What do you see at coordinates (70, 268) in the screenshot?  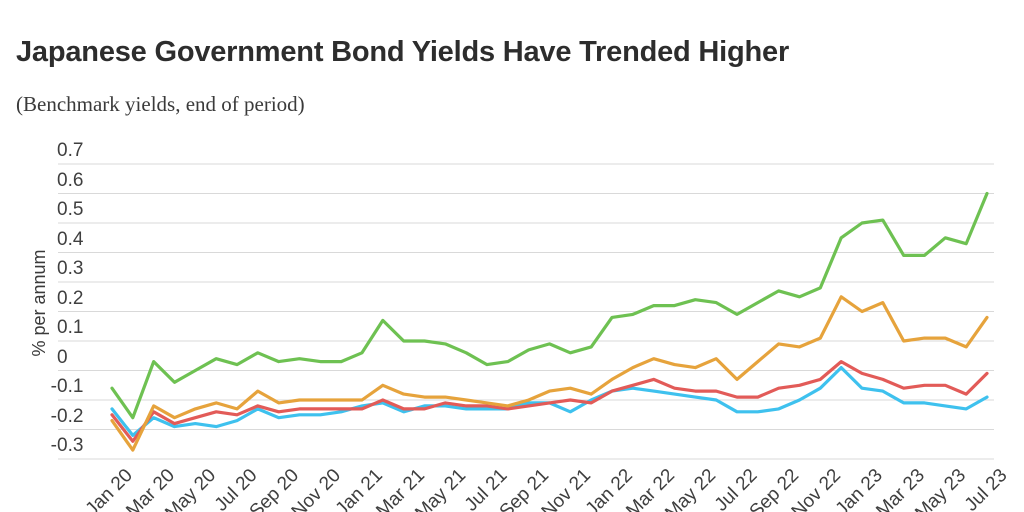 I see `y-tick-label: 0.3` at bounding box center [70, 268].